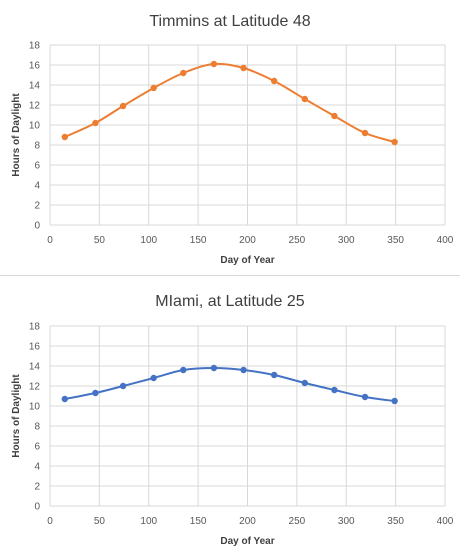  What do you see at coordinates (198, 521) in the screenshot?
I see `chart-1-xtick-label: 150` at bounding box center [198, 521].